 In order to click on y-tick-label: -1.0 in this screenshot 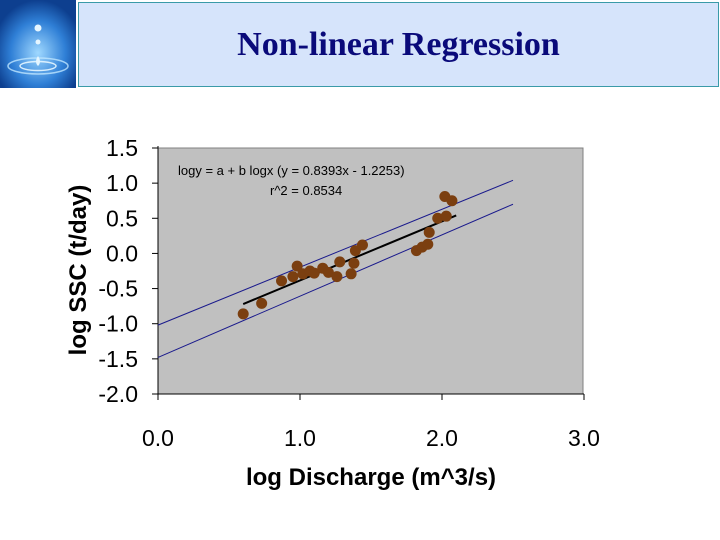, I will do `click(118, 324)`.